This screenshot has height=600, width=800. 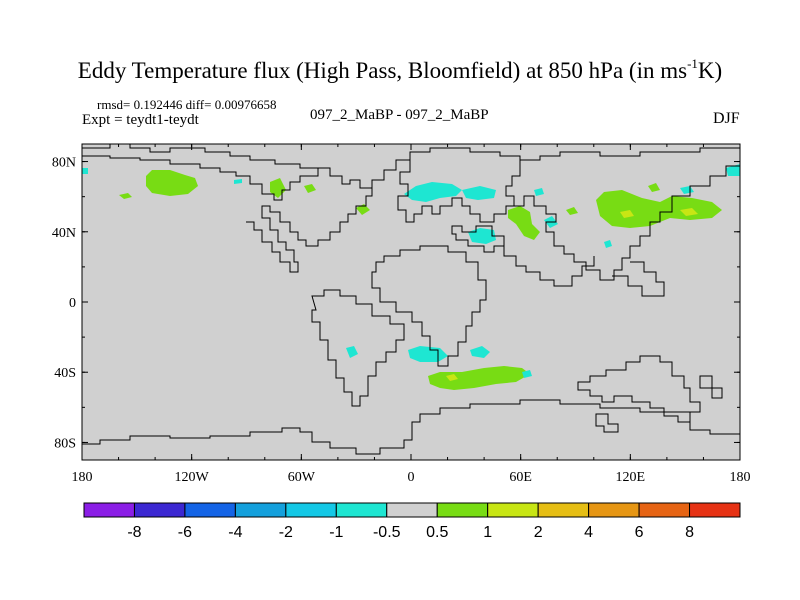 What do you see at coordinates (588, 532) in the screenshot?
I see `colorbar-label: 4` at bounding box center [588, 532].